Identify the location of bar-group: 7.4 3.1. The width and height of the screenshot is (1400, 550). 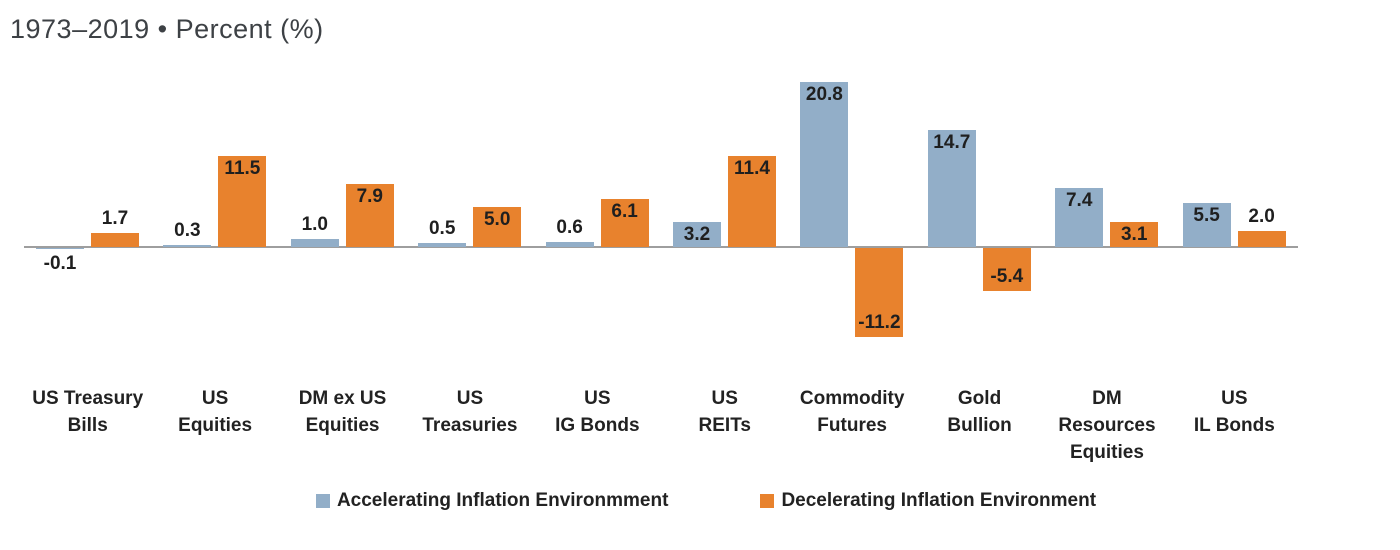
(1106, 214).